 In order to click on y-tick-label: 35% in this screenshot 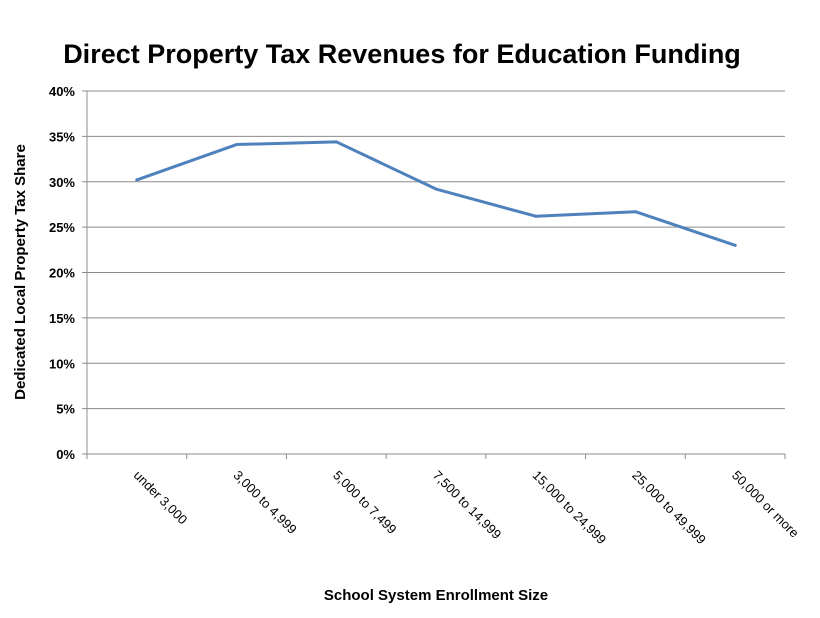, I will do `click(62, 136)`.